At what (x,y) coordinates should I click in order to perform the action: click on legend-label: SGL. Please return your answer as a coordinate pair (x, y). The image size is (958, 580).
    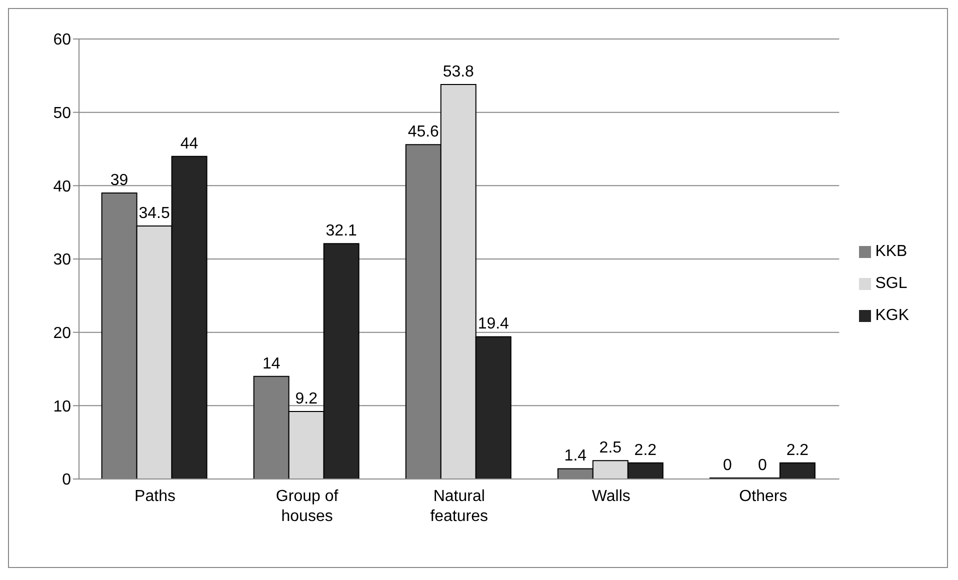
    Looking at the image, I should click on (891, 283).